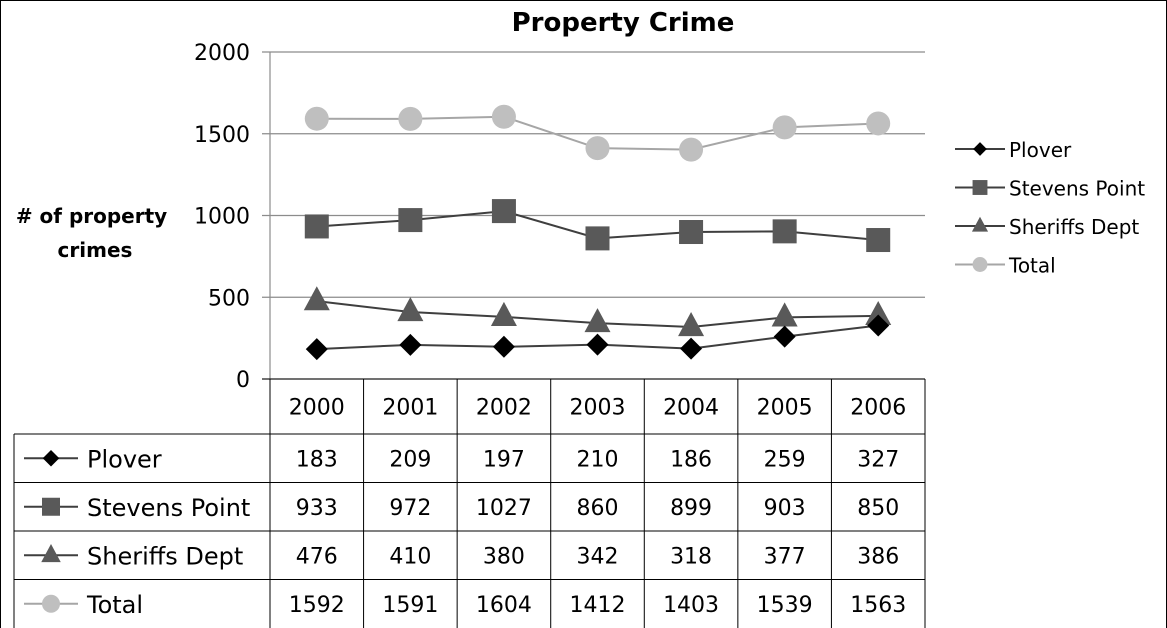 This screenshot has width=1167, height=628. What do you see at coordinates (785, 508) in the screenshot?
I see `table-cell: 903` at bounding box center [785, 508].